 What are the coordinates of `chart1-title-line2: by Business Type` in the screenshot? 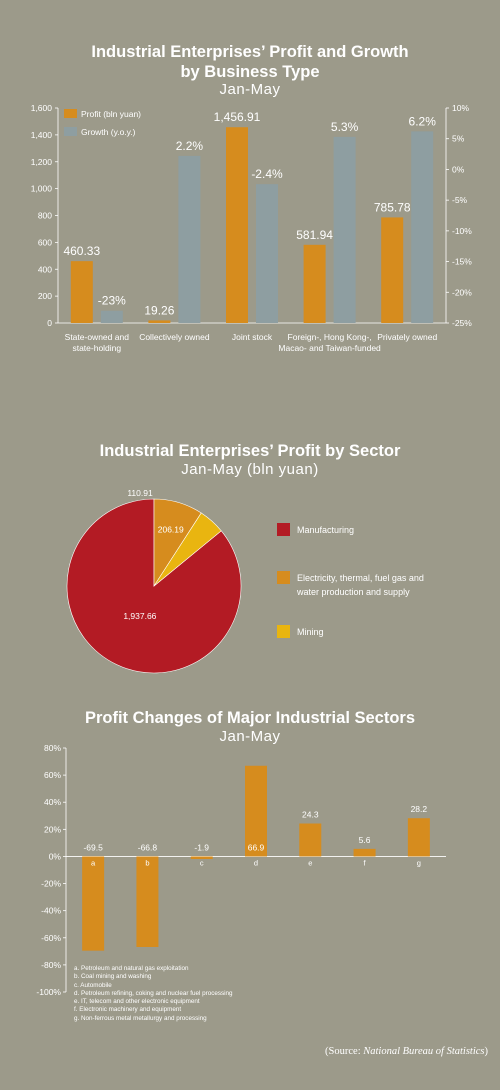 It's located at (250, 72).